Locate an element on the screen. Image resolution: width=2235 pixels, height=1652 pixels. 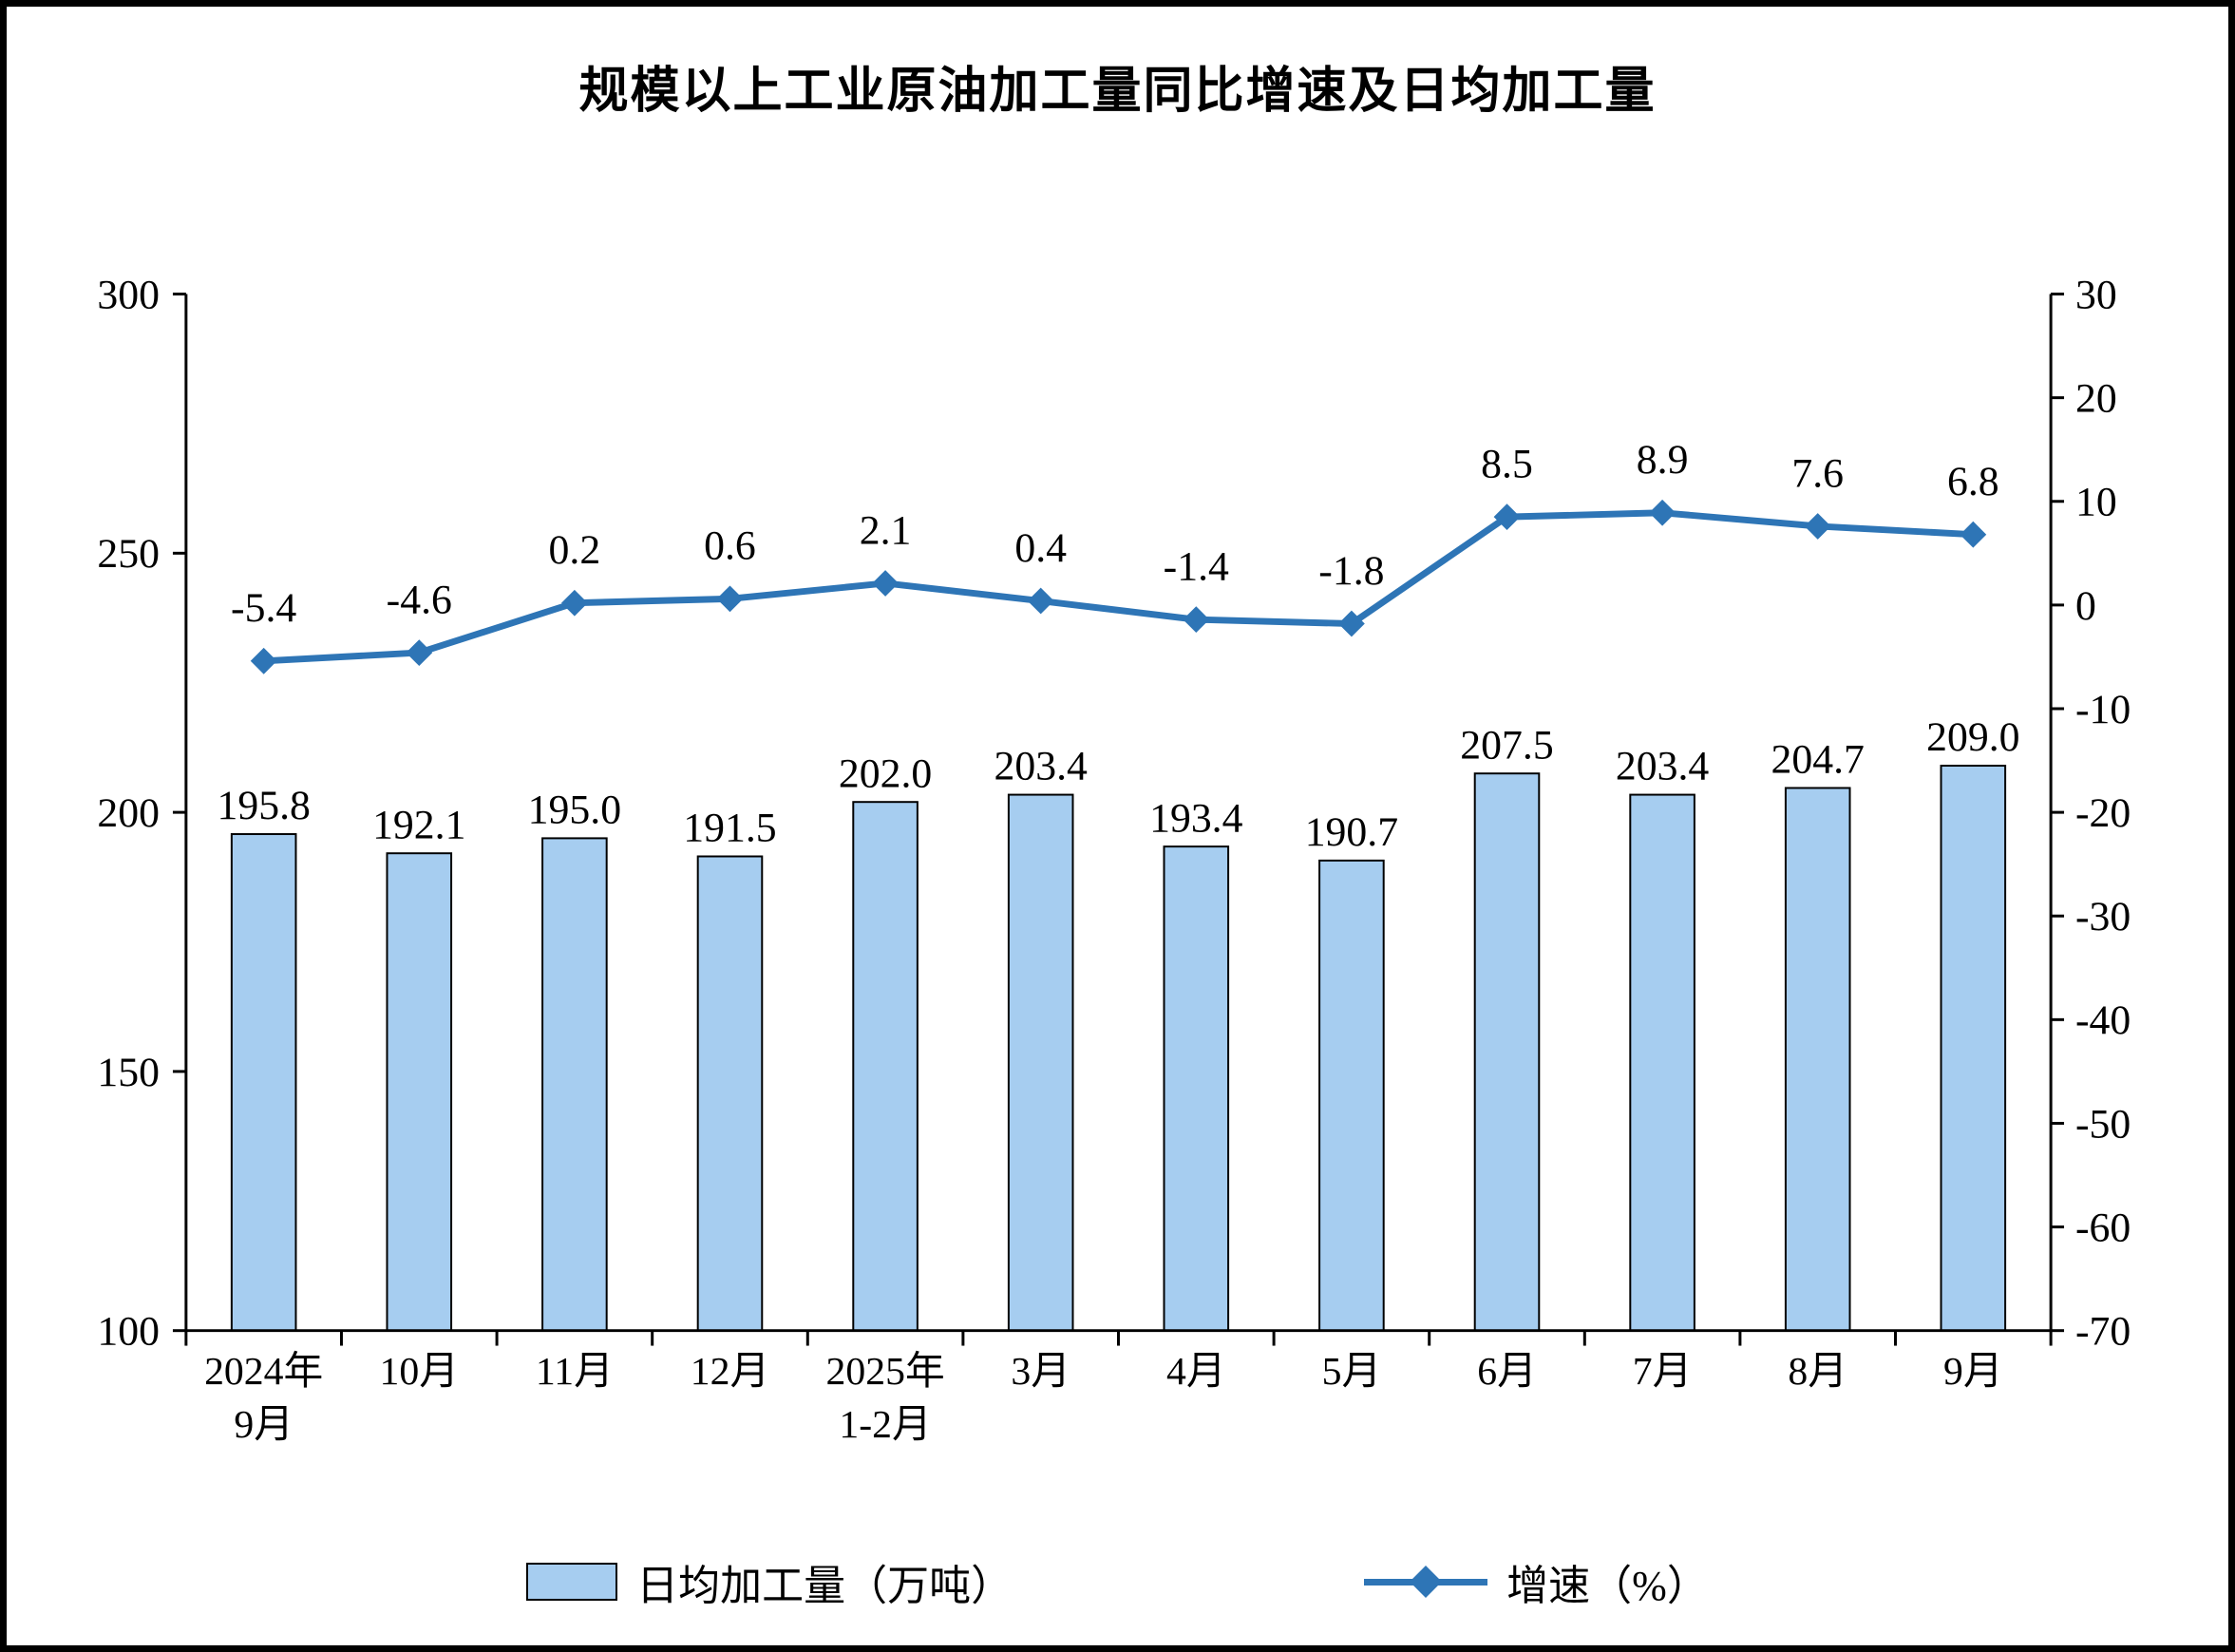
legend-item-bars: 日均加工量（万吨） is located at coordinates (770, 1581).